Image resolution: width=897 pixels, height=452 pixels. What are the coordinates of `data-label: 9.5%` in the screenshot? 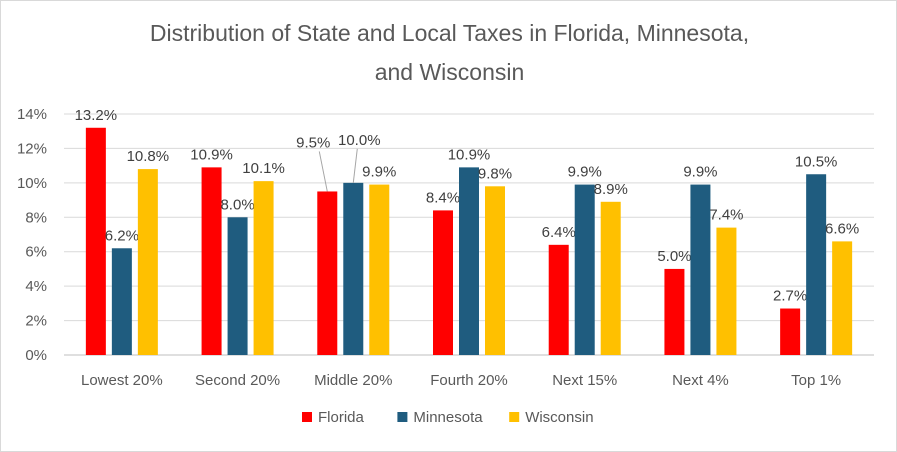 It's located at (313, 142).